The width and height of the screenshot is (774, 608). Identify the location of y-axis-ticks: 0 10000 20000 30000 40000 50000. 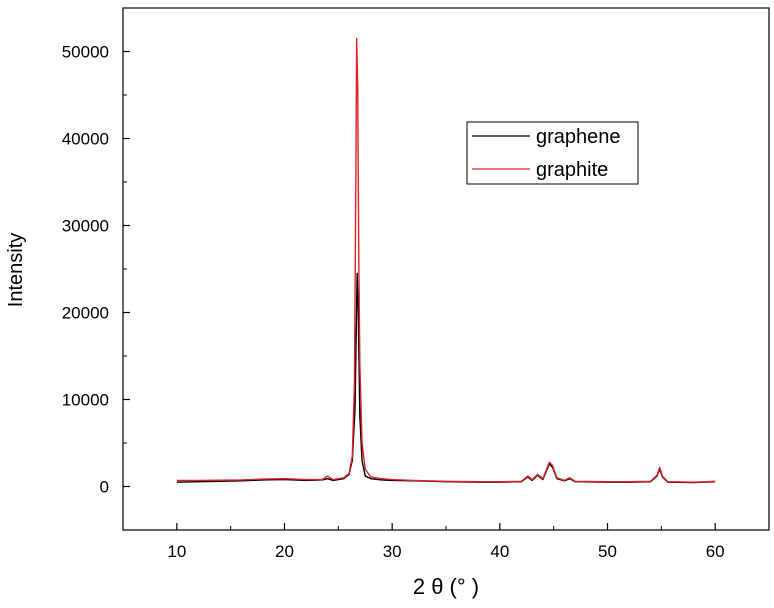
(96, 269).